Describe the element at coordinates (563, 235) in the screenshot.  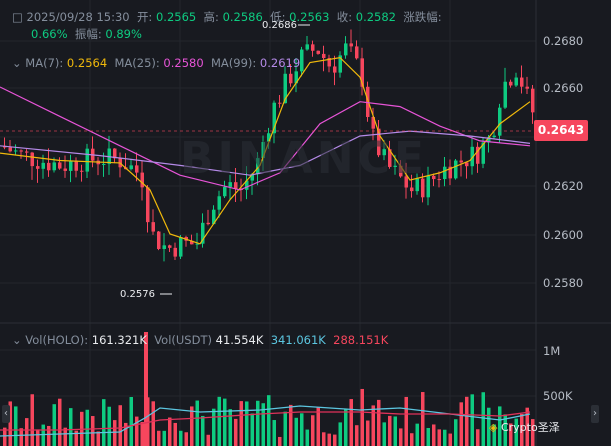
I see `y-tick: 0.2600` at that location.